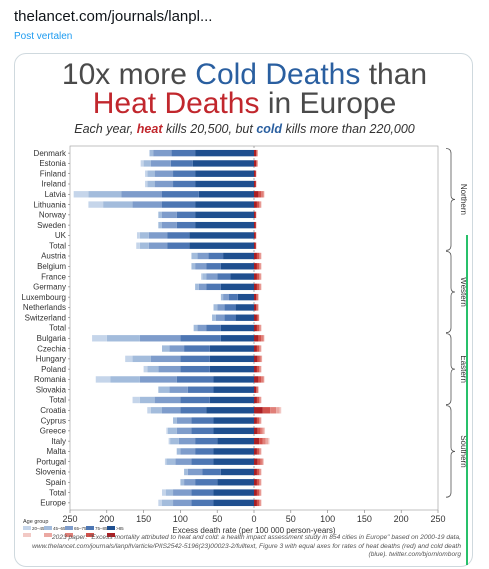 This screenshot has width=489, height=569. What do you see at coordinates (209, 129) in the screenshot?
I see `subtitle-mid: kills 20,500, but` at bounding box center [209, 129].